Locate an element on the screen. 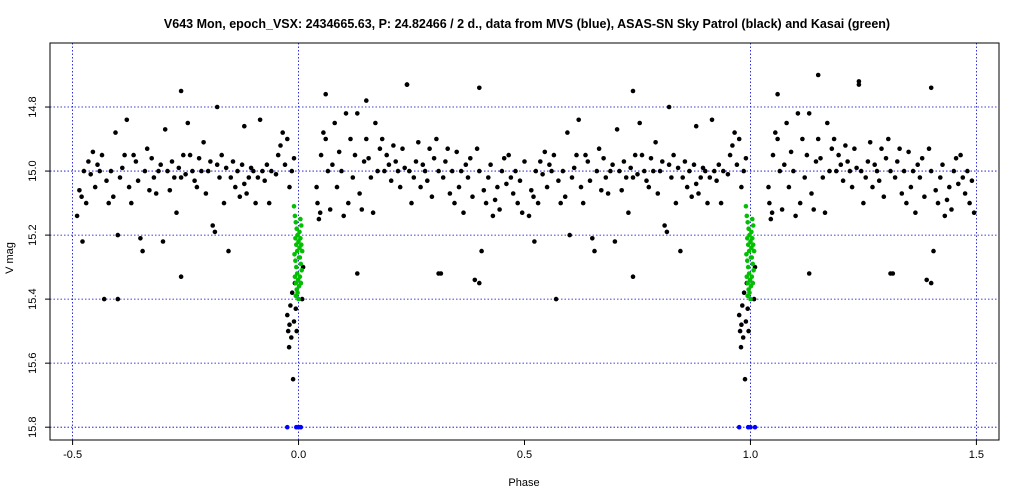 The width and height of the screenshot is (1024, 501). y-tick-label: 15.4 is located at coordinates (33, 298).